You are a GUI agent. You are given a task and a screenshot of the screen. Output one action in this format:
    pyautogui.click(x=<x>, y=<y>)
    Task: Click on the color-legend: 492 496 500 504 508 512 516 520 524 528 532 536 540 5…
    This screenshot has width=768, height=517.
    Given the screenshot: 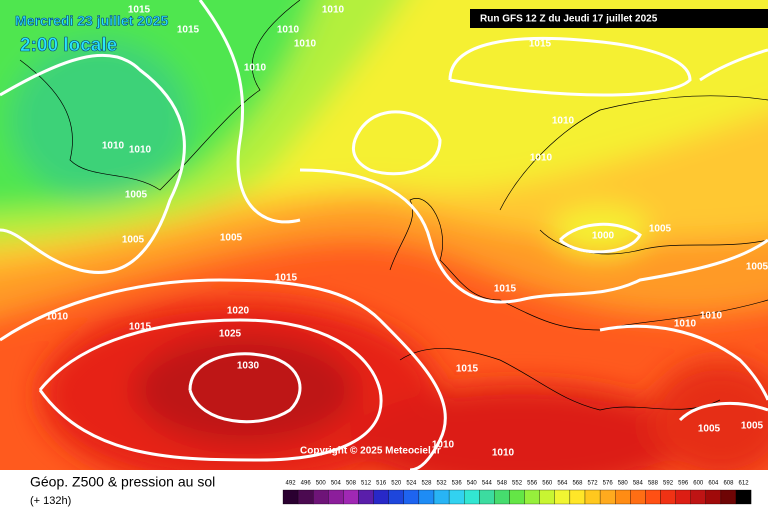 What is the action you would take?
    pyautogui.click(x=517, y=493)
    